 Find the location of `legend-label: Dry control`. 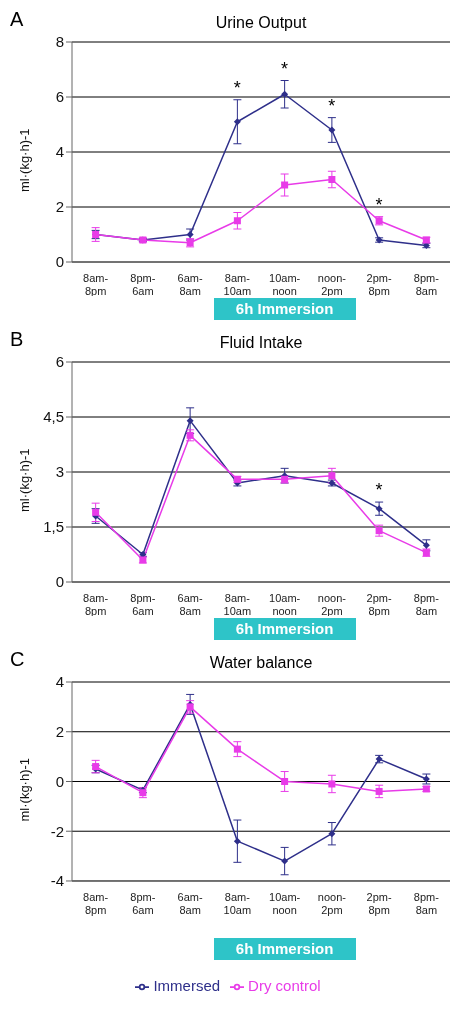

legend-label: Dry control is located at coordinates (284, 985).